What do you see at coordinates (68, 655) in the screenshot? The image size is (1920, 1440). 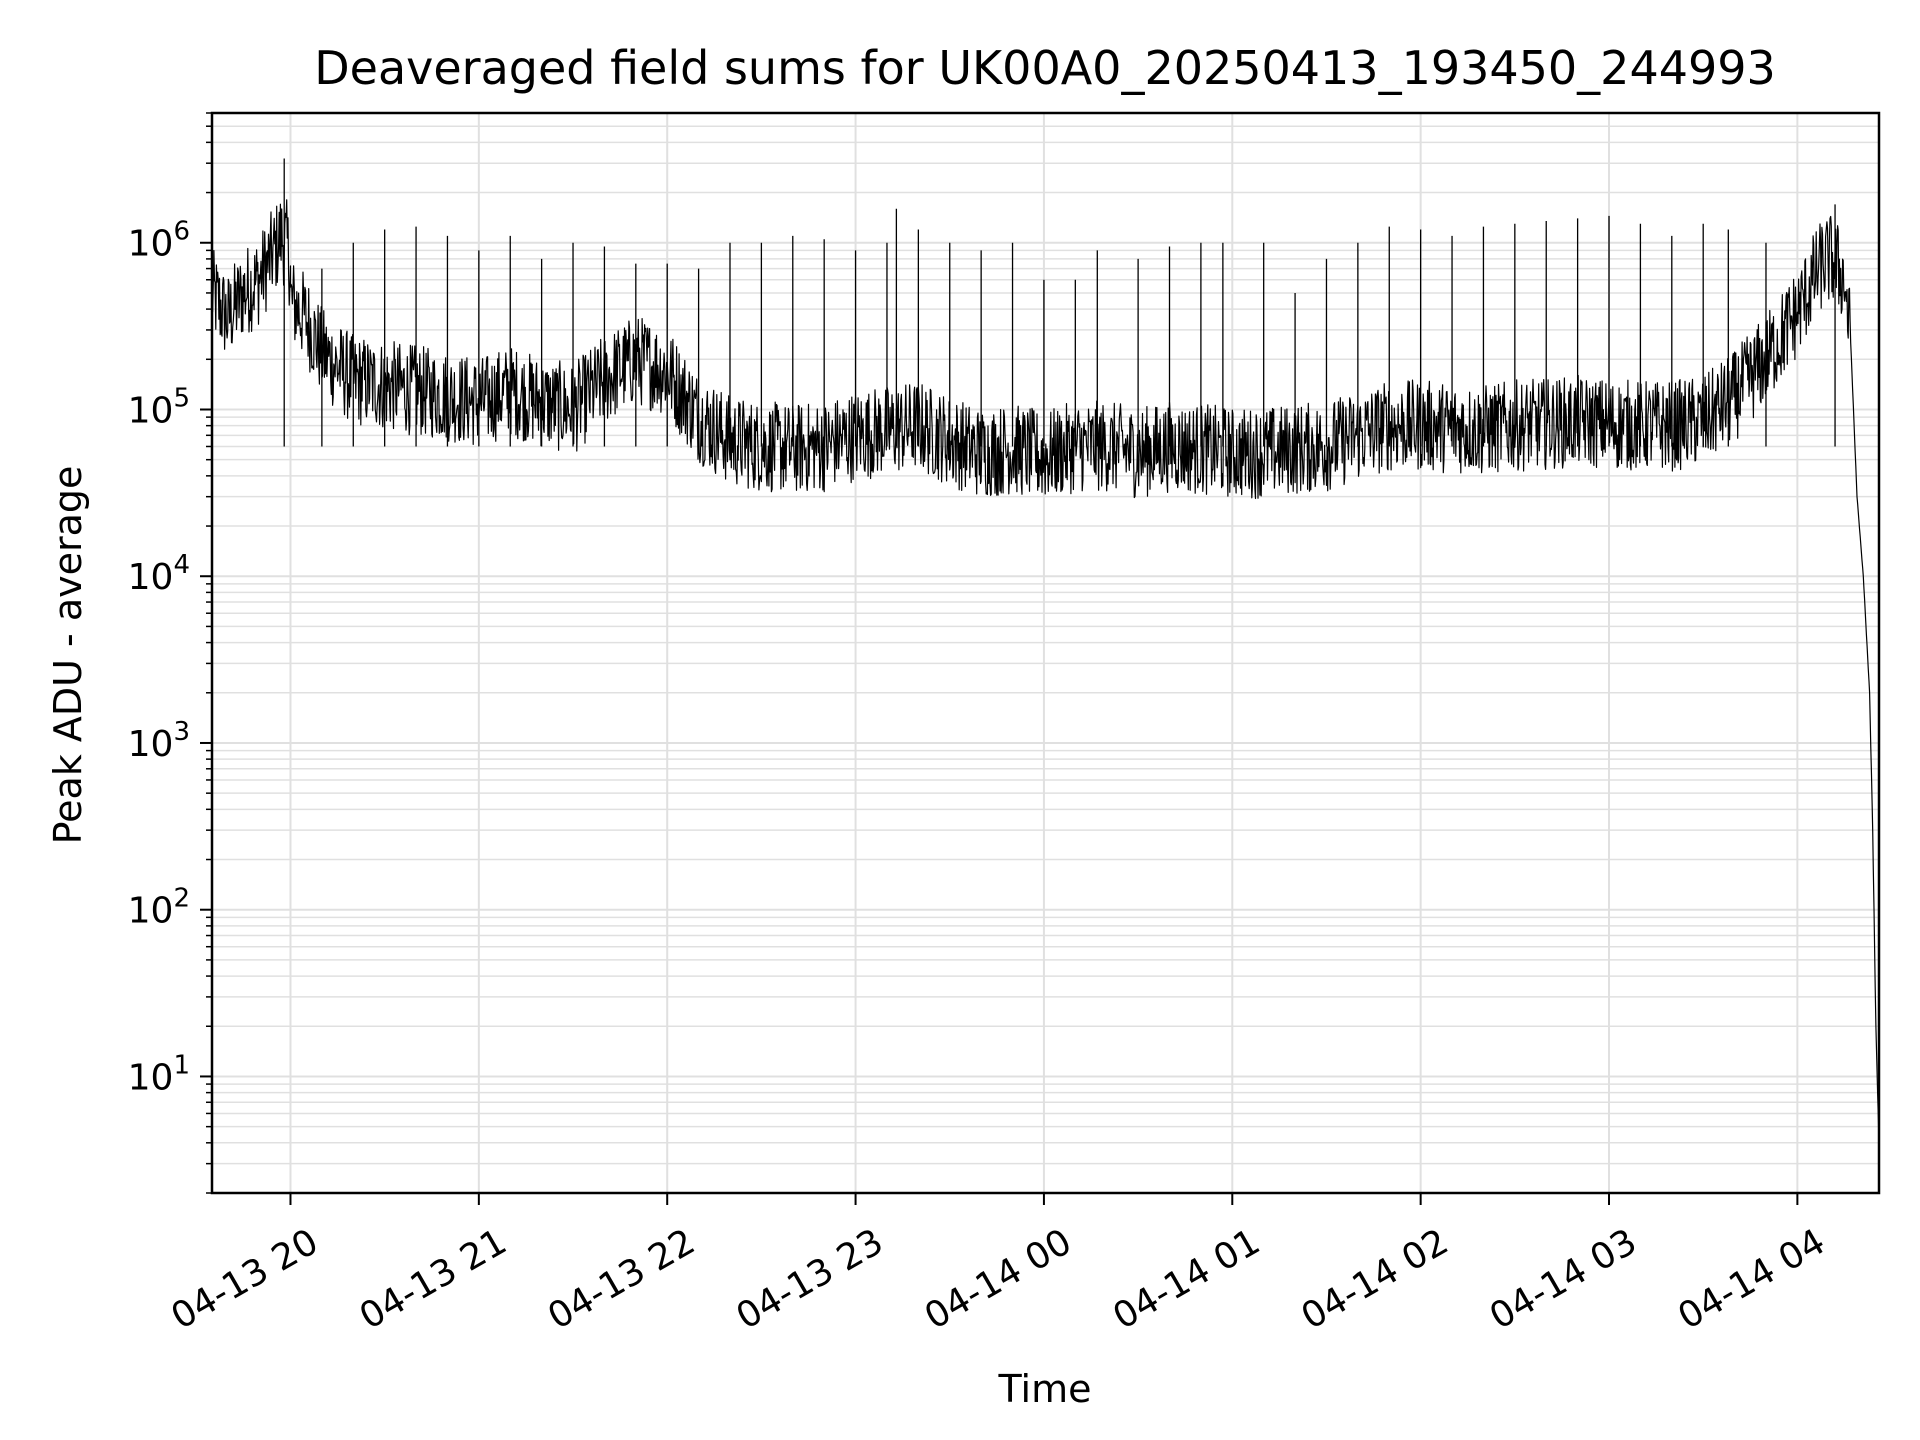 I see `y-axis-label: Peak ADU - average` at bounding box center [68, 655].